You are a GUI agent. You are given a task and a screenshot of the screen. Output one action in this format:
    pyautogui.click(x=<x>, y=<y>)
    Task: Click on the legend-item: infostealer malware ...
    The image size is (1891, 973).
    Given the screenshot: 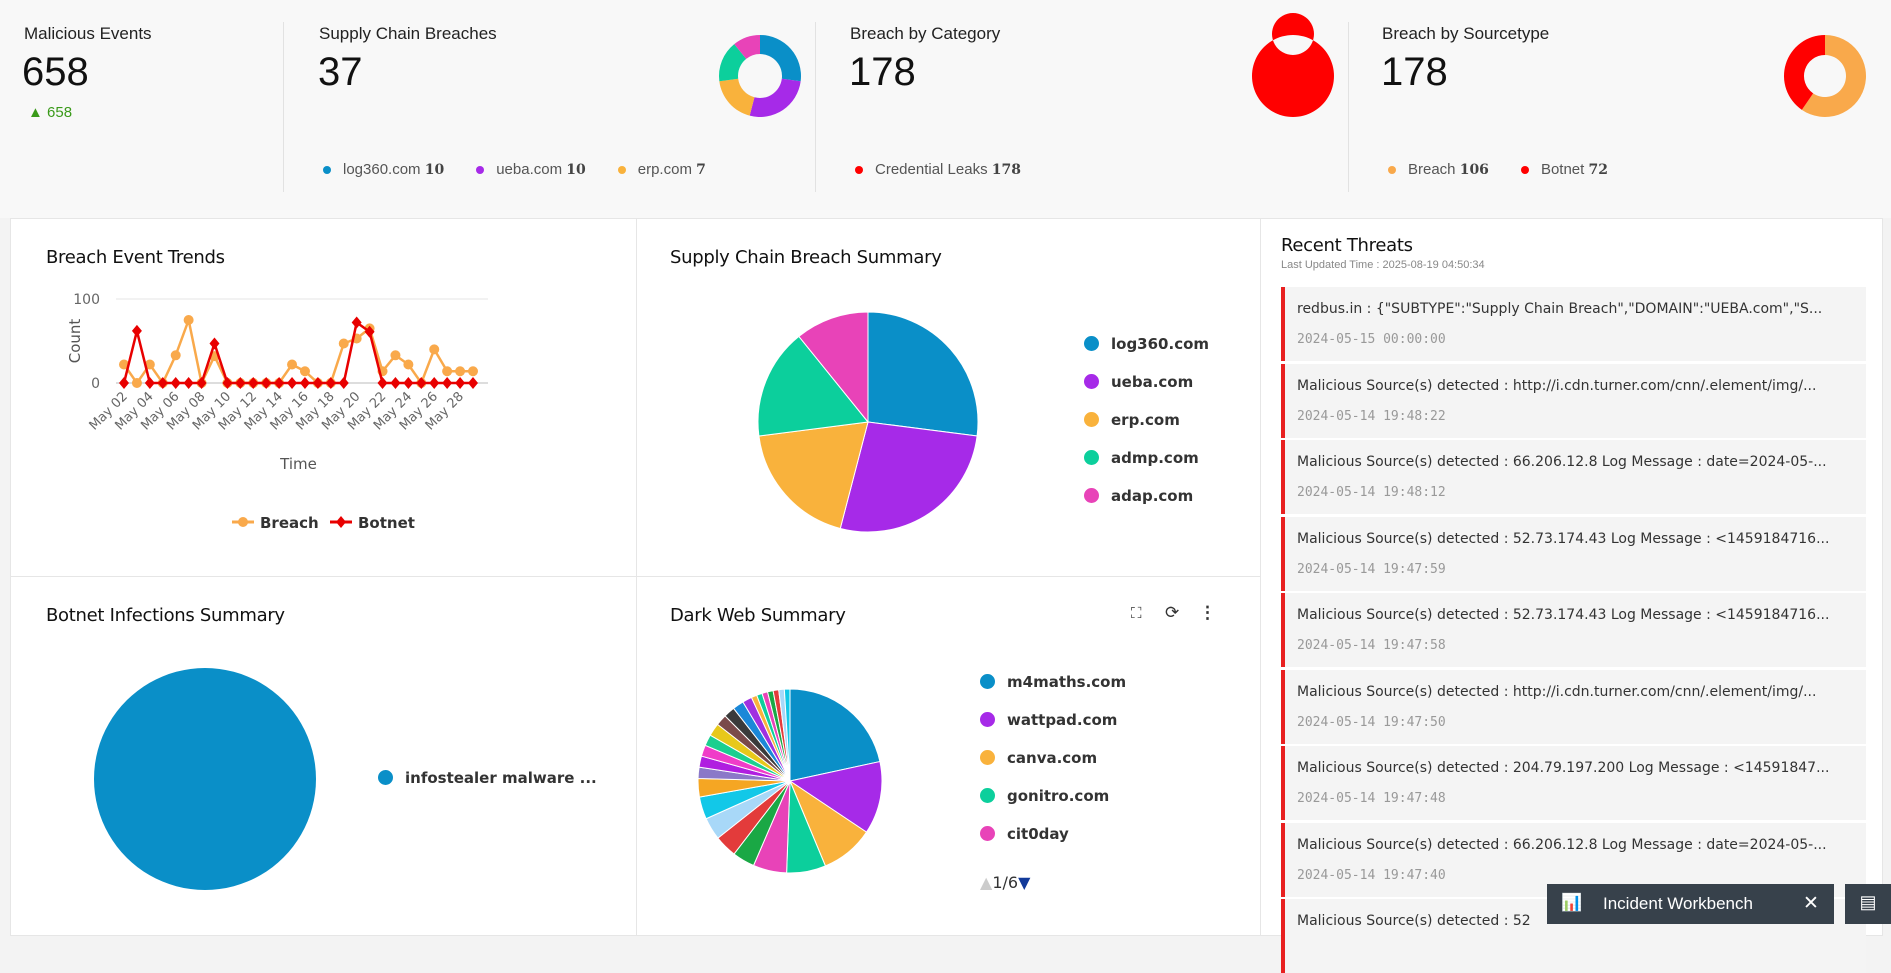 What is the action you would take?
    pyautogui.click(x=487, y=778)
    